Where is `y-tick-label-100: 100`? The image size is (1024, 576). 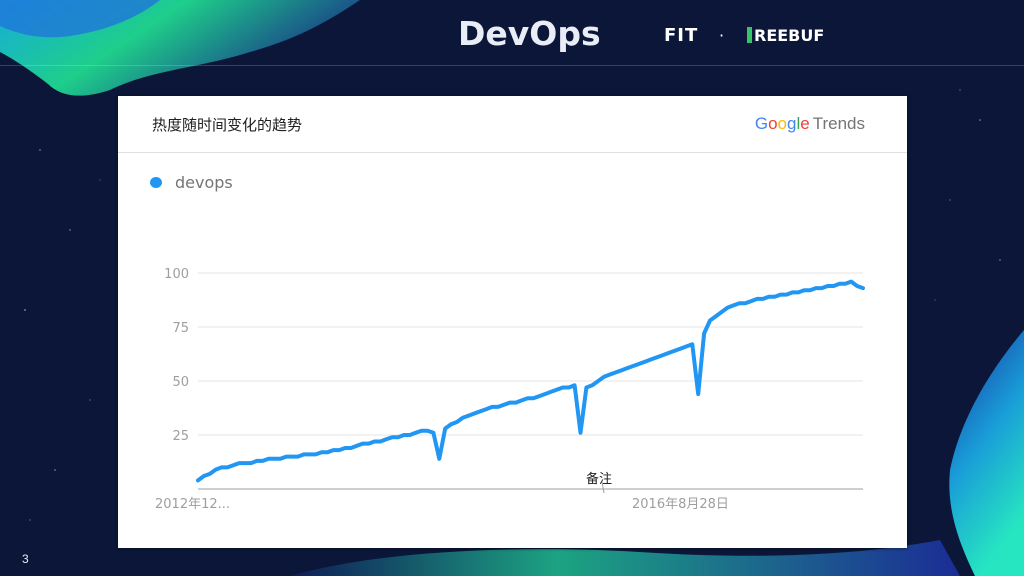
y-tick-label-100: 100 is located at coordinates (176, 274).